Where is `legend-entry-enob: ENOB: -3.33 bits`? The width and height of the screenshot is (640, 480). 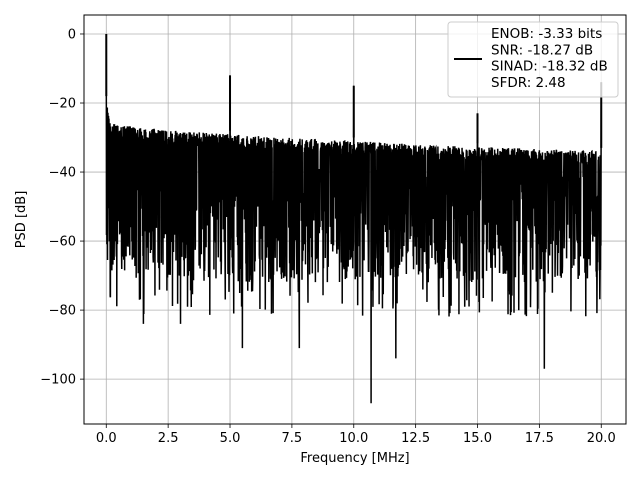
legend-entry-enob: ENOB: -3.33 bits is located at coordinates (546, 34).